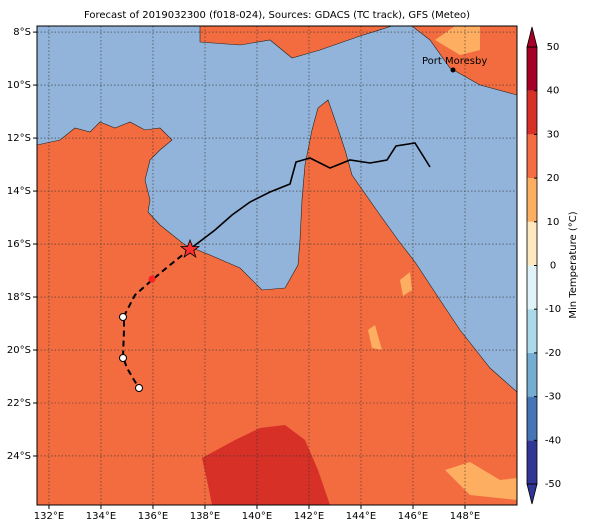  Describe the element at coordinates (296, 42) in the screenshot. I see `land-new-guinea` at that location.